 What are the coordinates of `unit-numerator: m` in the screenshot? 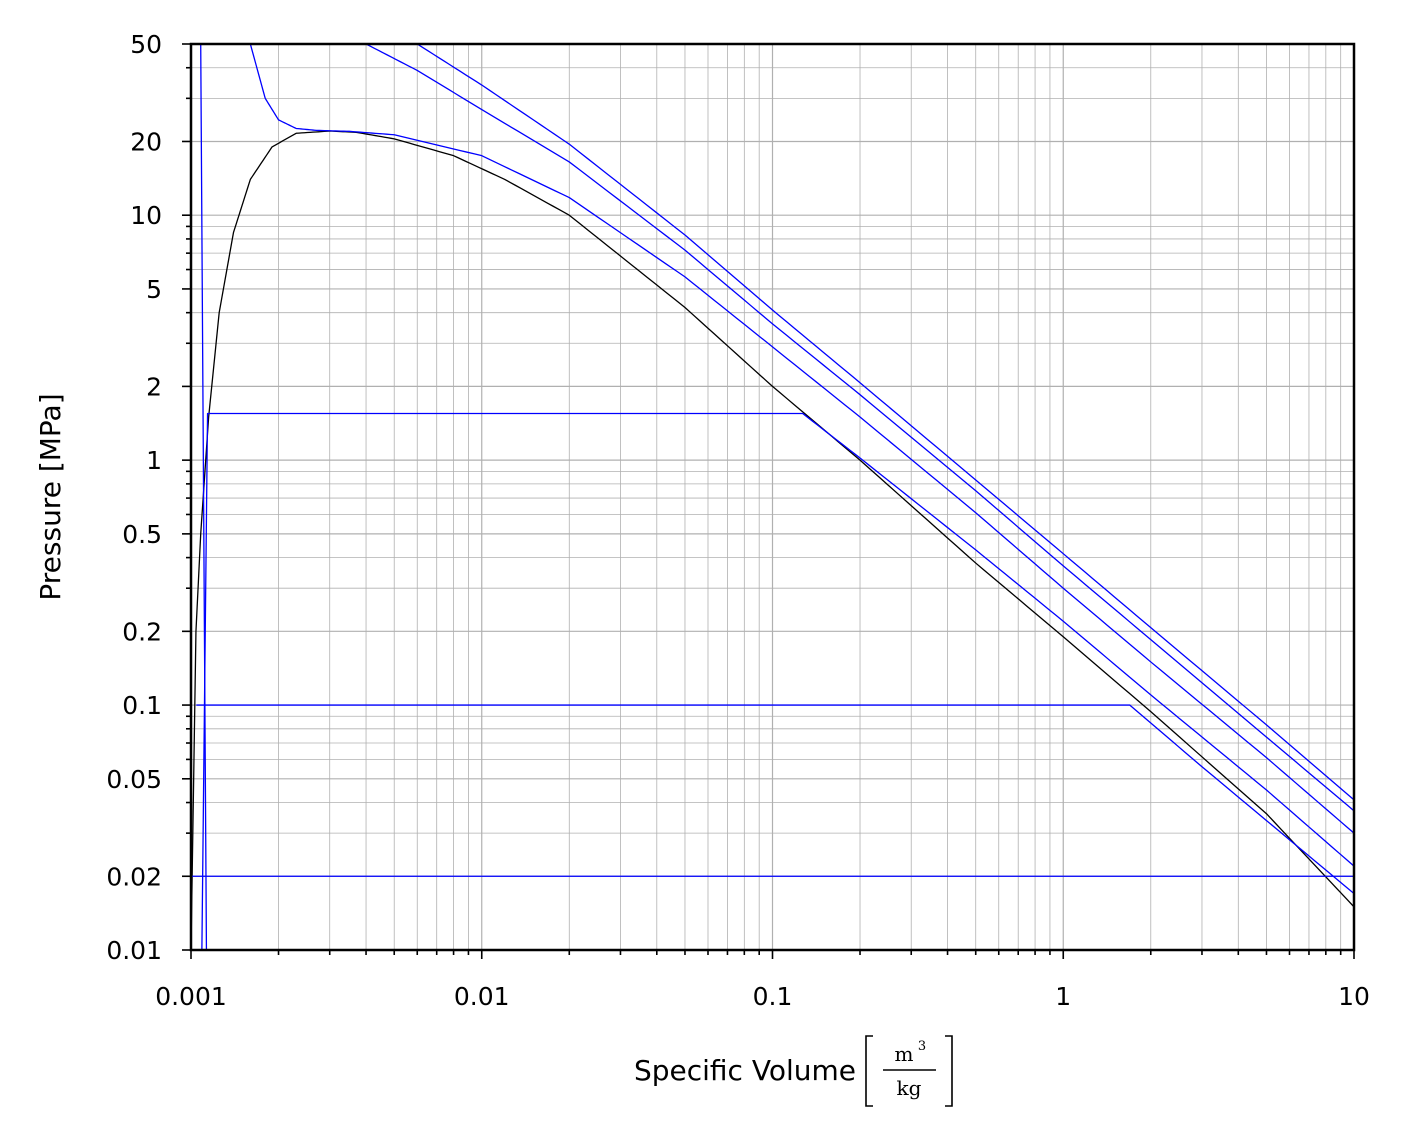 It's located at (904, 1054).